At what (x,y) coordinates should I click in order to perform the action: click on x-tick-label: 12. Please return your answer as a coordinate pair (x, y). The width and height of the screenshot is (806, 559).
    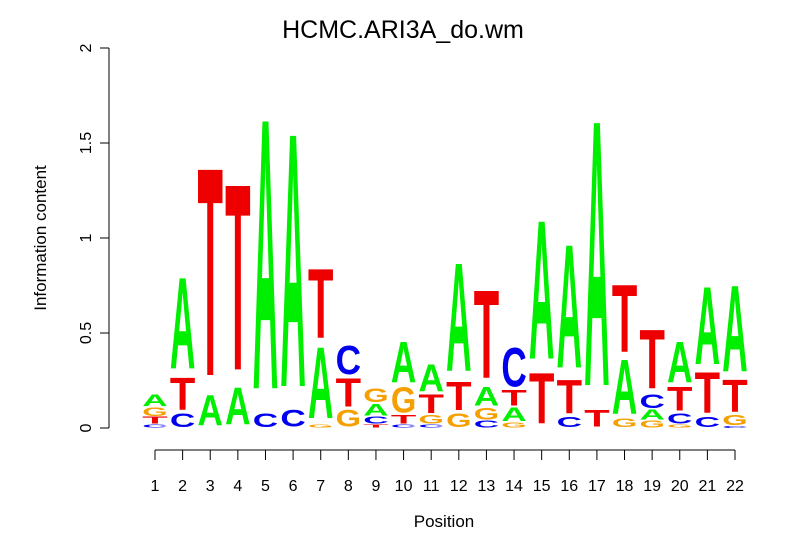
    Looking at the image, I should click on (459, 486).